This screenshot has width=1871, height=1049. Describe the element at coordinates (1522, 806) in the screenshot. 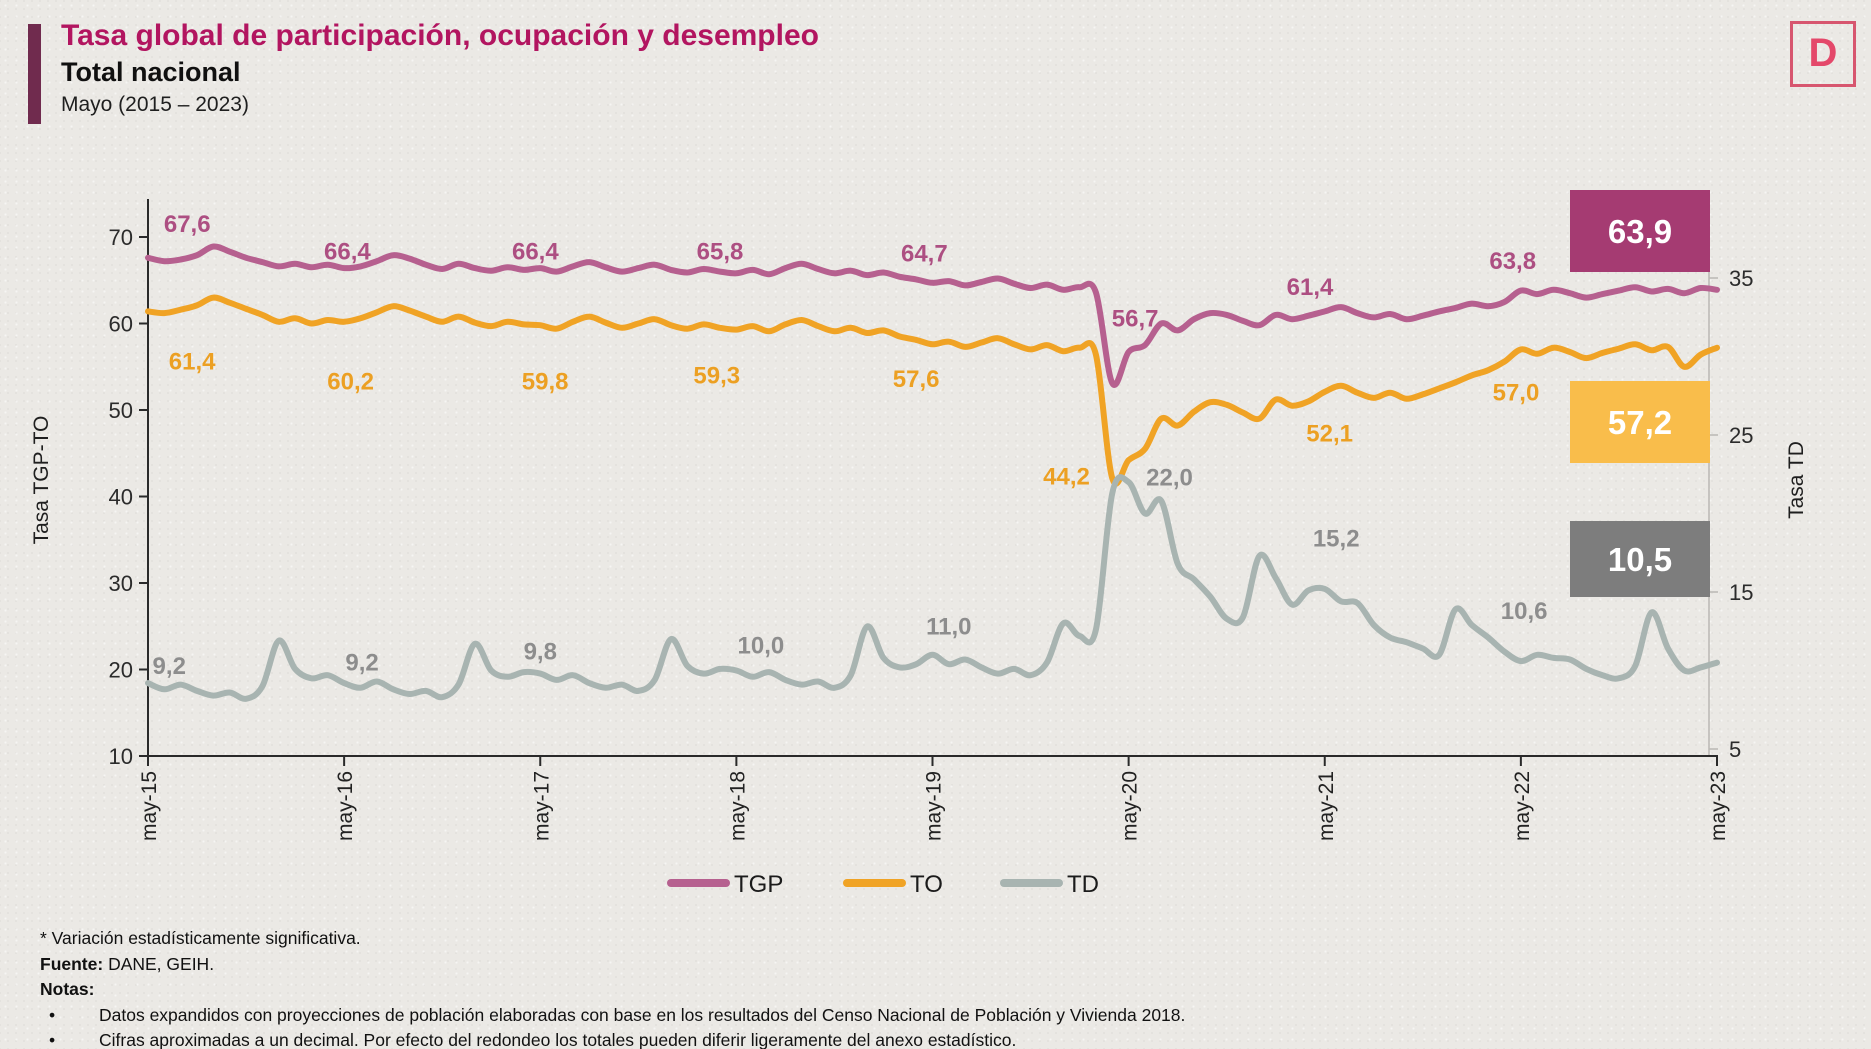

I see `x-axis-tick-label: may-22` at that location.